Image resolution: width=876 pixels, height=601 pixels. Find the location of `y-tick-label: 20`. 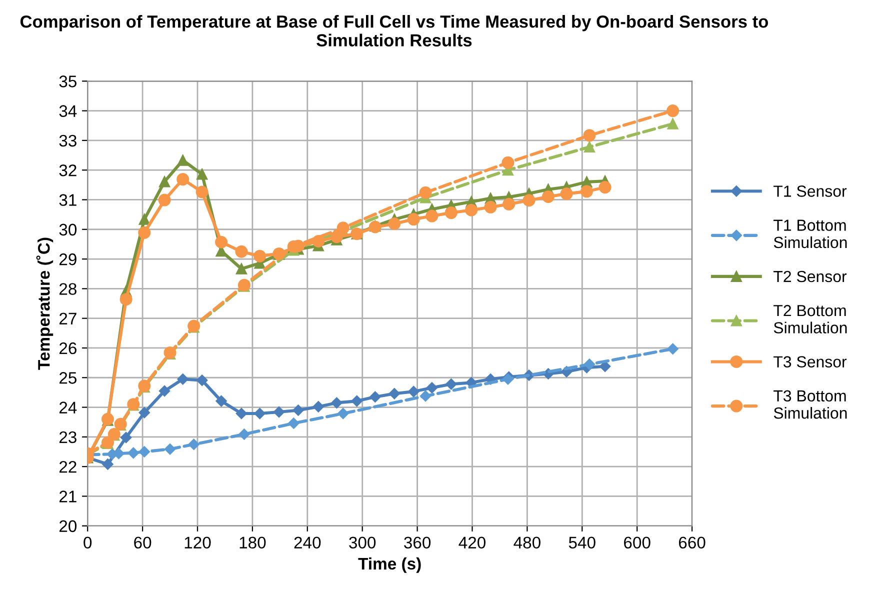

y-tick-label: 20 is located at coordinates (68, 526).